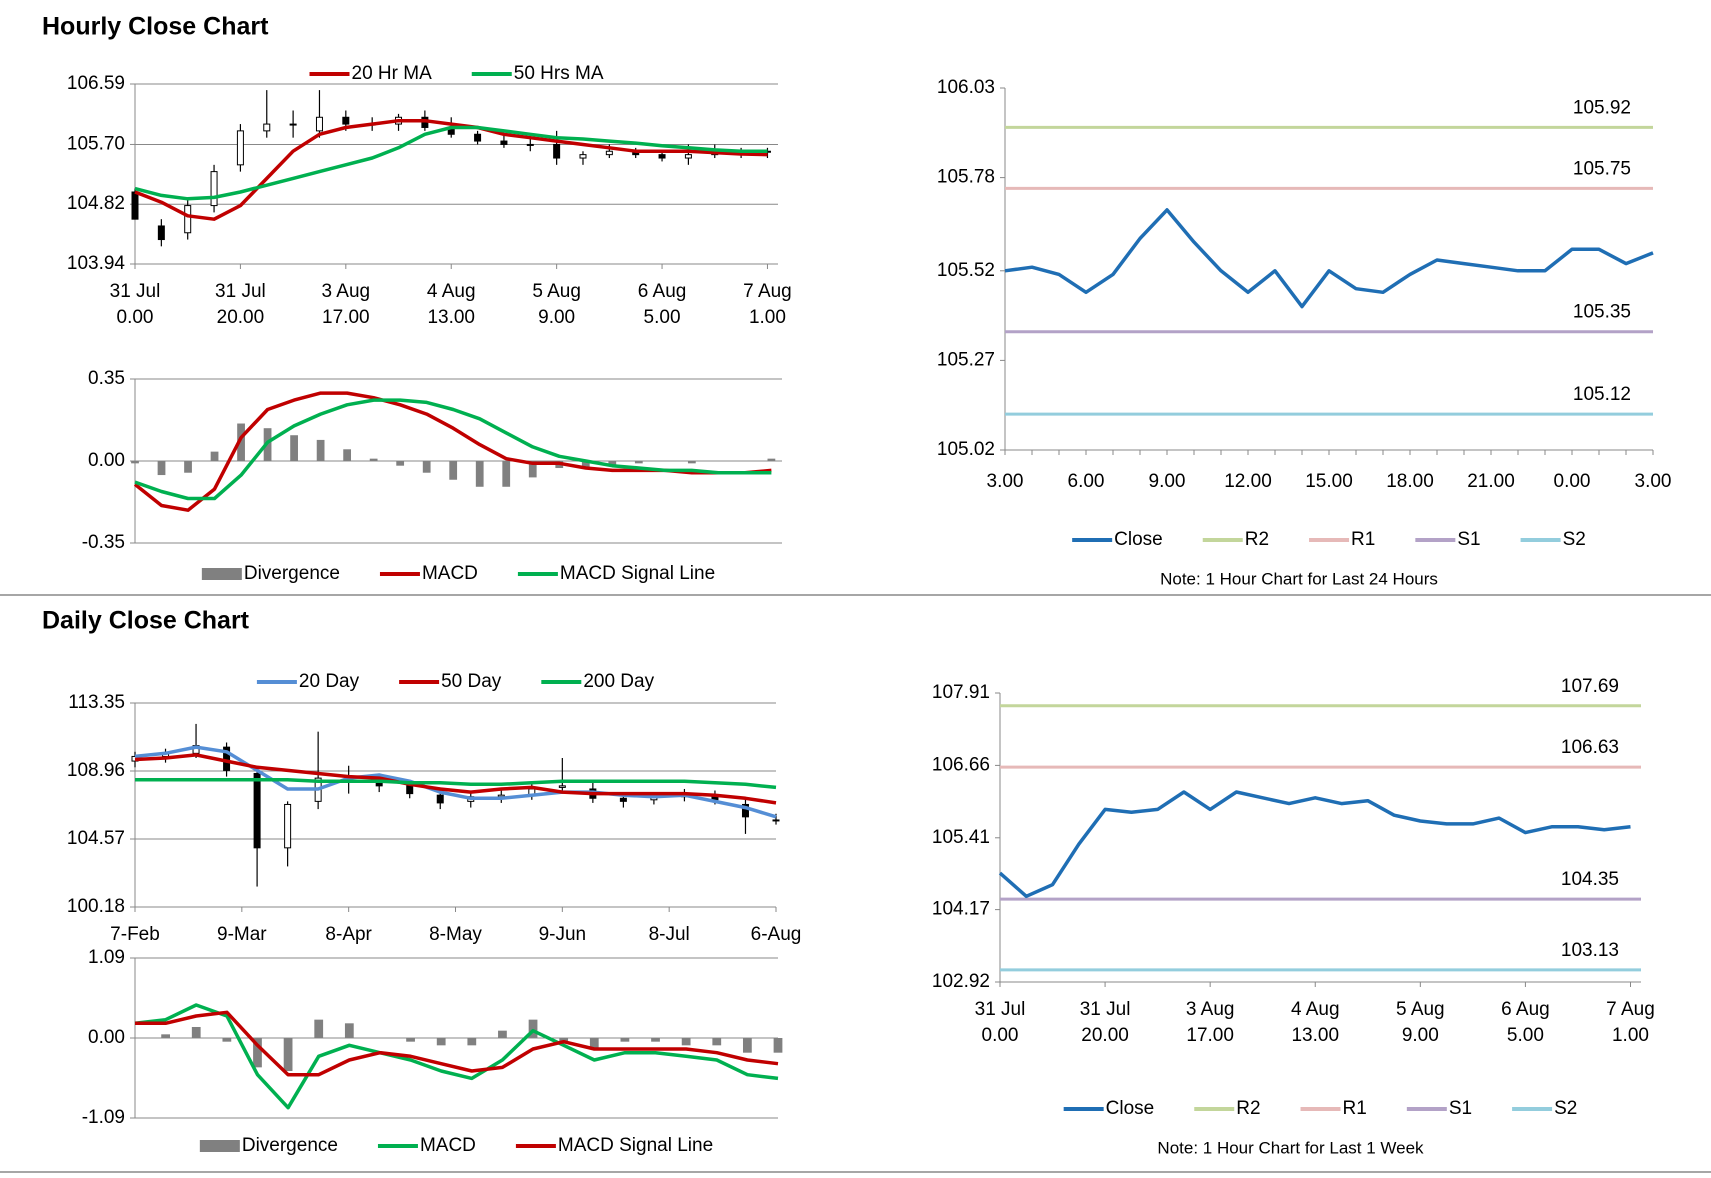  What do you see at coordinates (135, 934) in the screenshot?
I see `x-tick-label: 7-Feb` at bounding box center [135, 934].